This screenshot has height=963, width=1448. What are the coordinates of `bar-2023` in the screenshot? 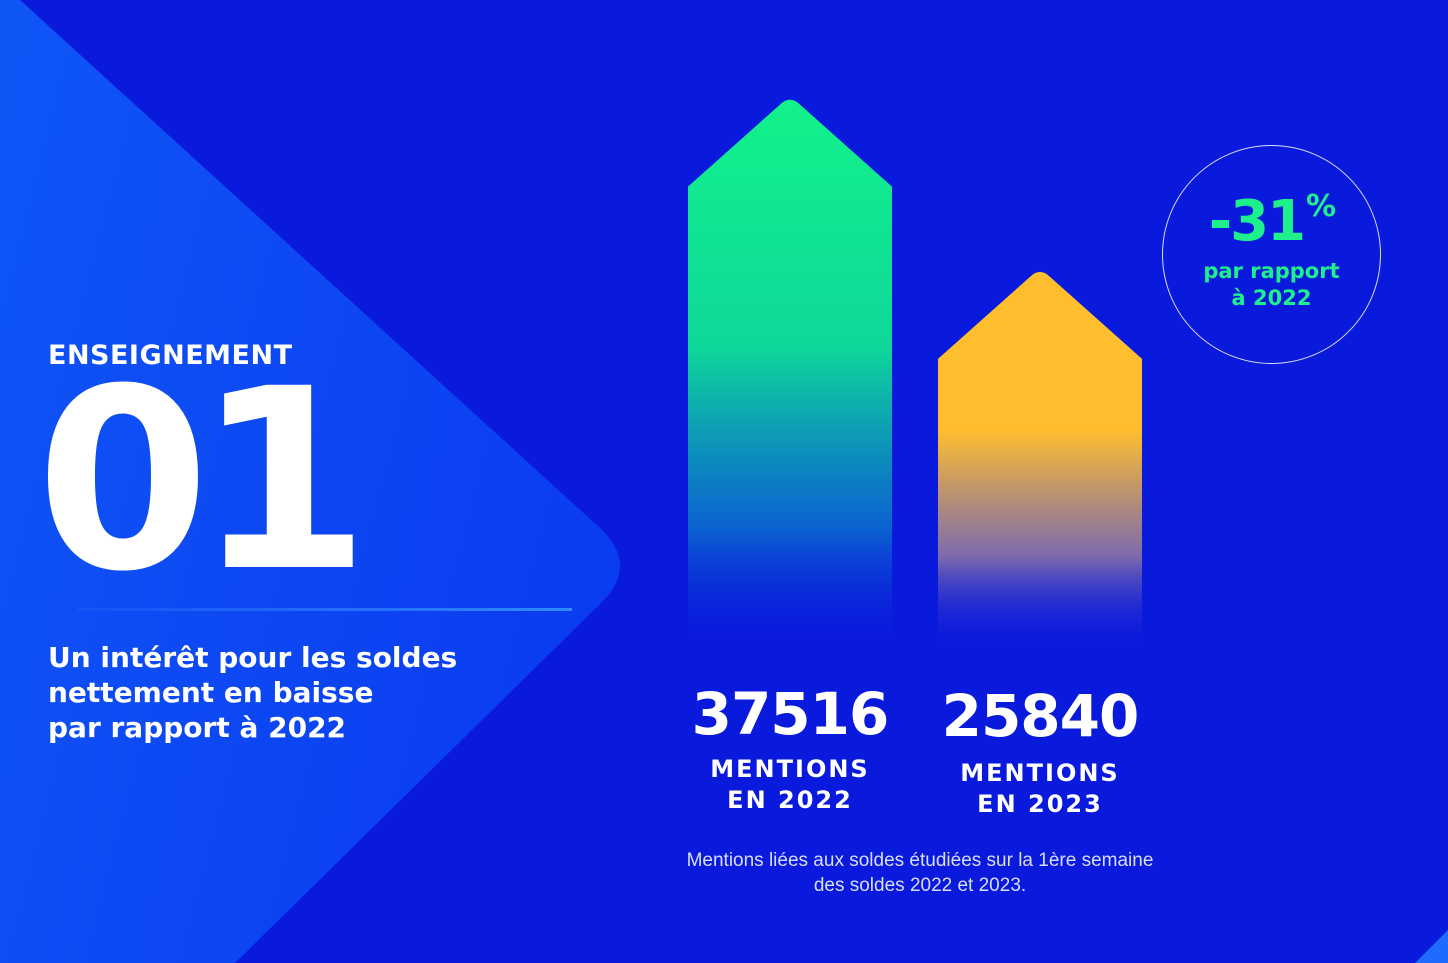 It's located at (1040, 460).